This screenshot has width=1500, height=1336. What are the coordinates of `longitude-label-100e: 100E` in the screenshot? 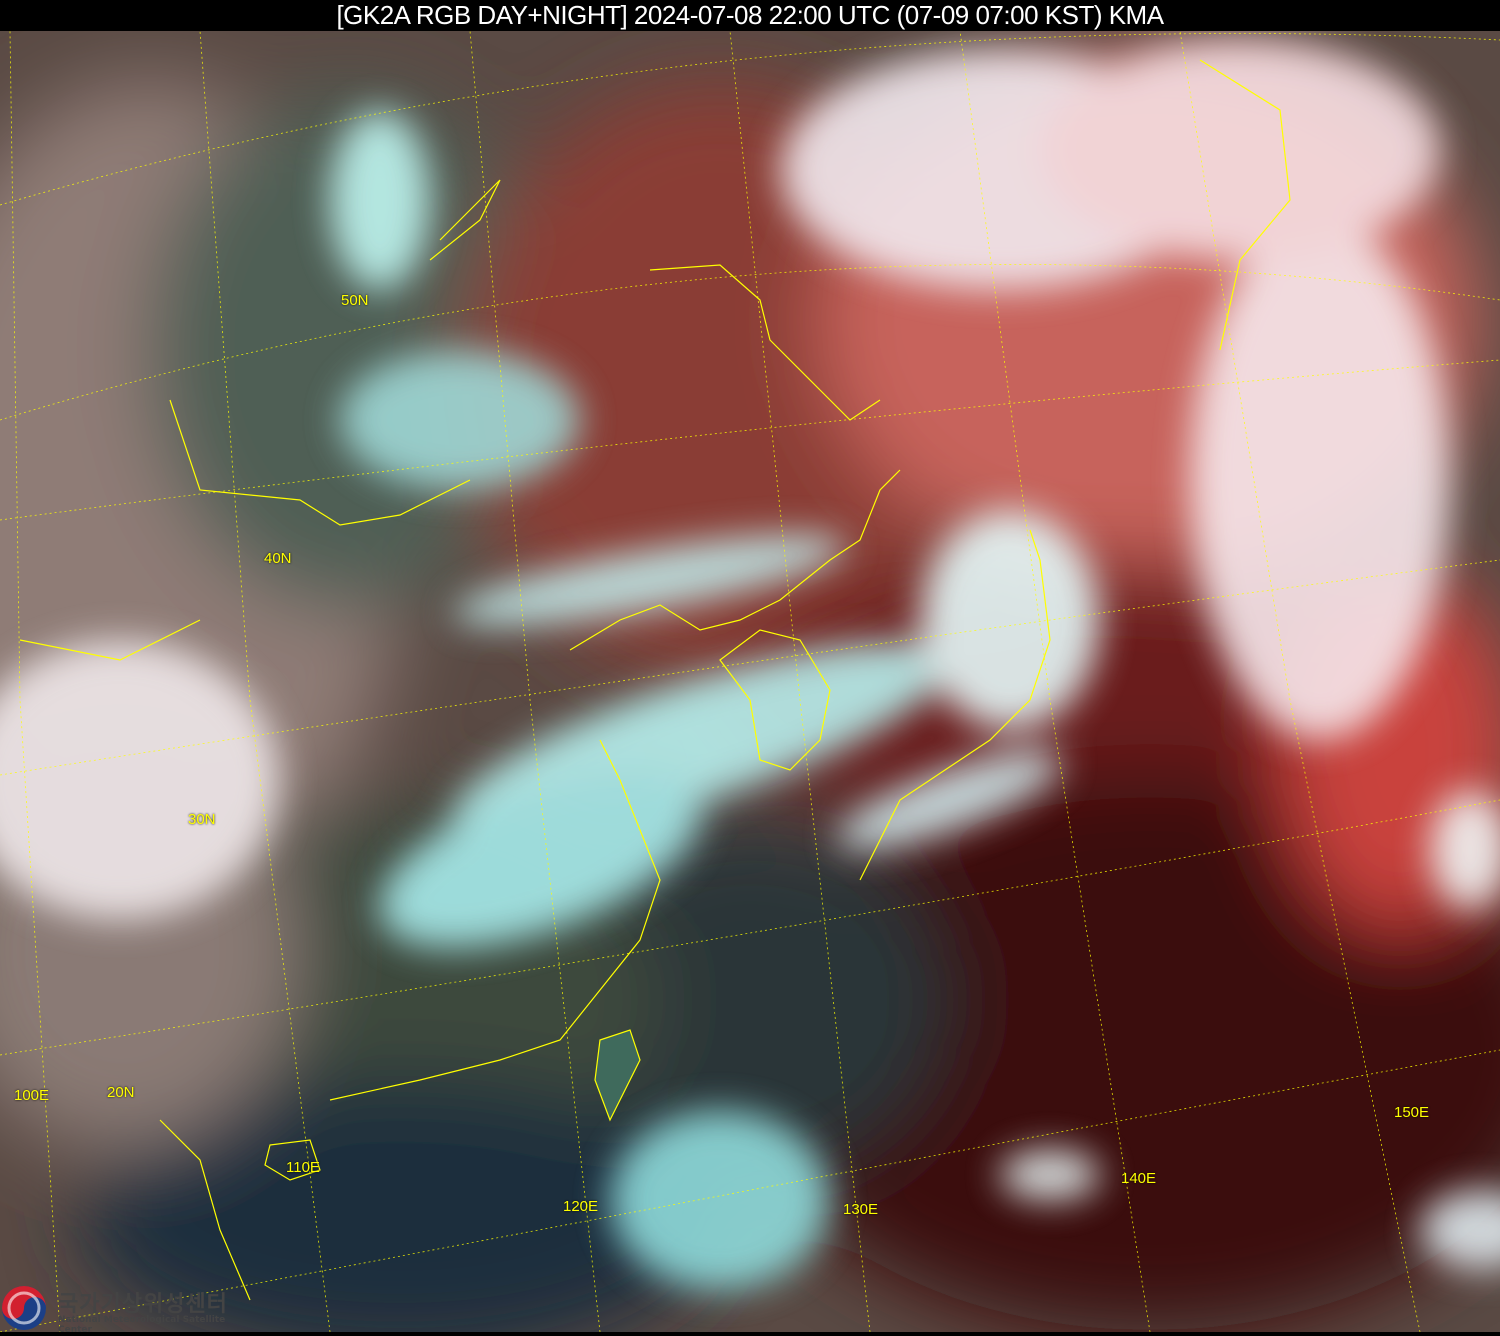 It's located at (32, 1095).